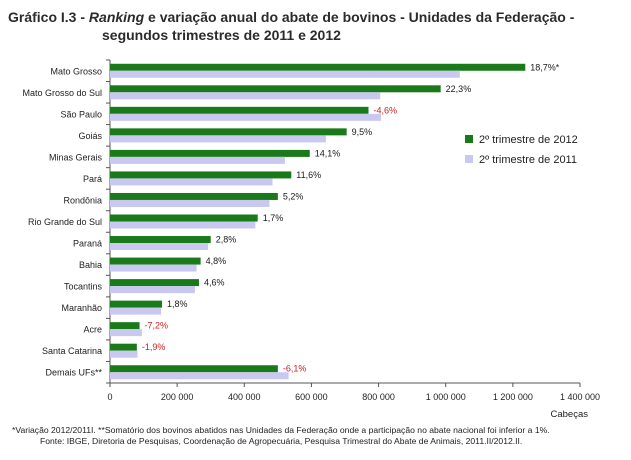 Image resolution: width=631 pixels, height=460 pixels. Describe the element at coordinates (528, 140) in the screenshot. I see `legend-label-2012: 2º trimestre de 2012` at that location.